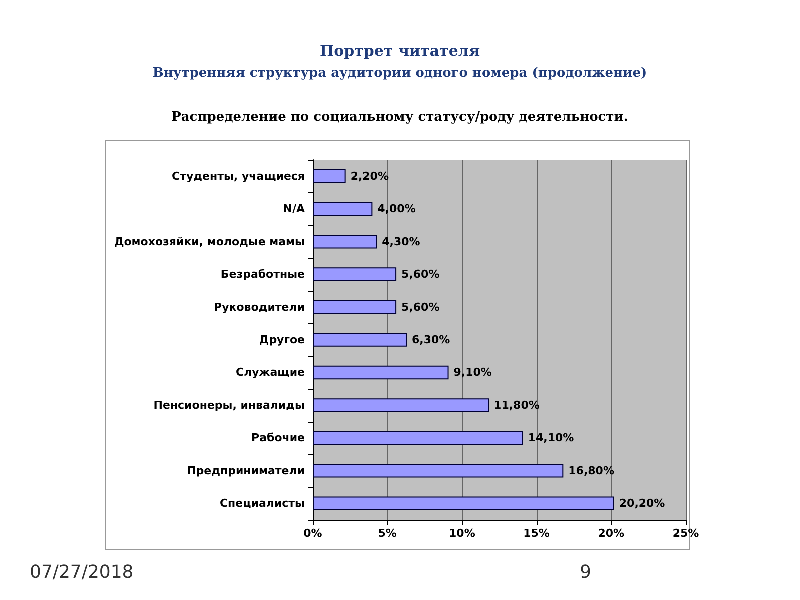 Image resolution: width=800 pixels, height=600 pixels. What do you see at coordinates (262, 275) in the screenshot?
I see `y-tick-label: Безработные` at bounding box center [262, 275].